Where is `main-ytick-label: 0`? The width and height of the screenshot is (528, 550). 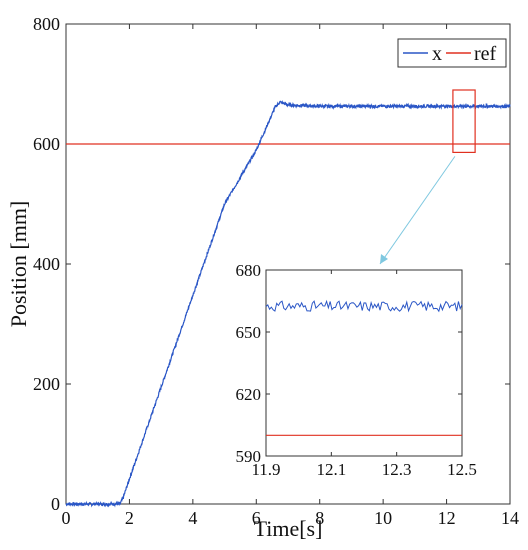 main-ytick-label: 0 is located at coordinates (55, 504).